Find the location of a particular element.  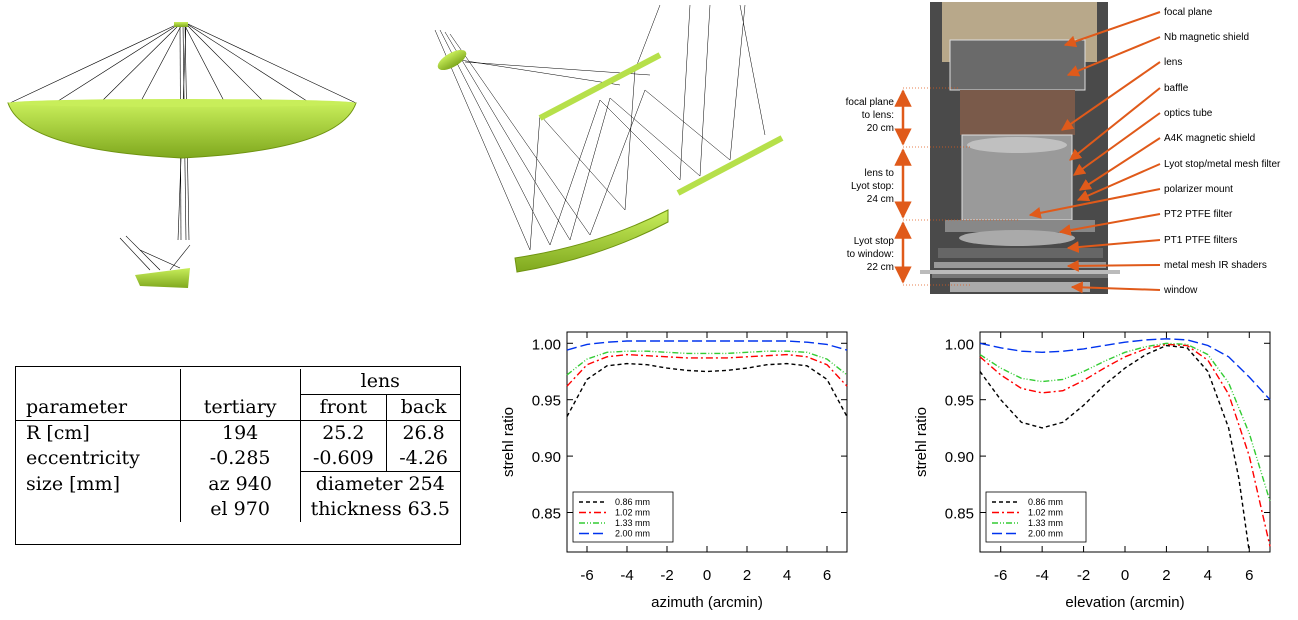

x-axis-label: azimuth (arcmin) is located at coordinates (707, 602).